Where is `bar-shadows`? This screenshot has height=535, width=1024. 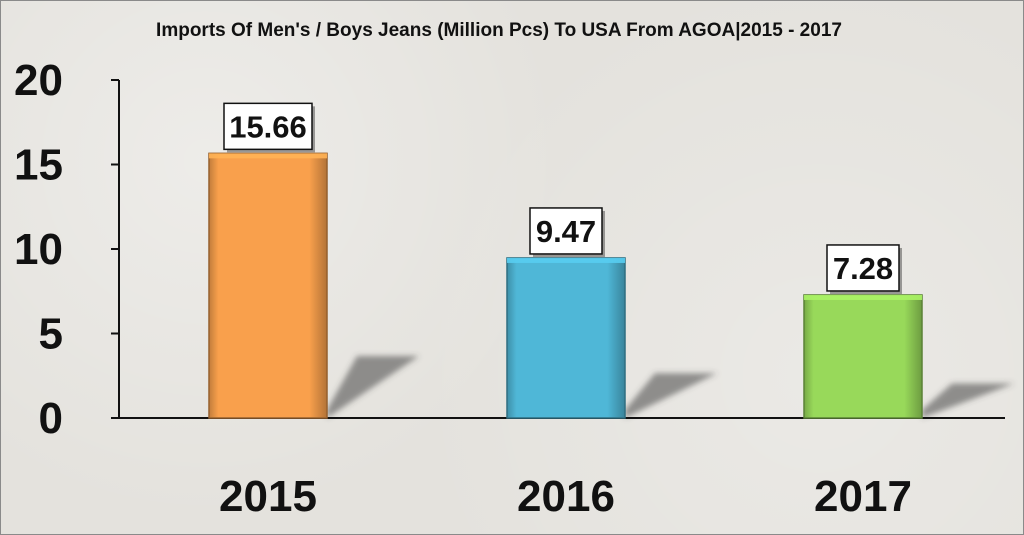 bar-shadows is located at coordinates (670, 387).